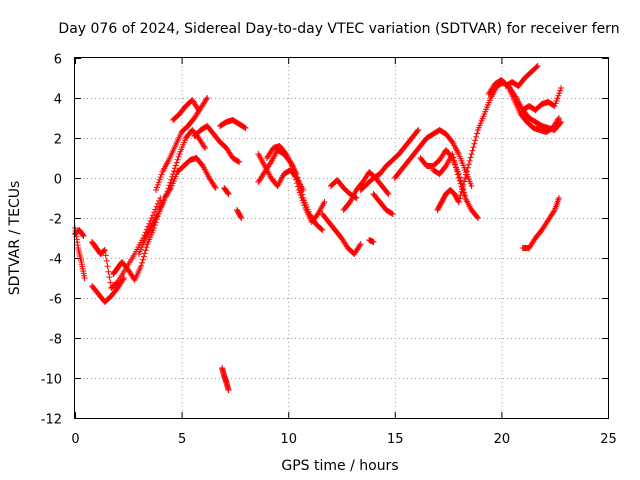  I want to click on series-arc-ac, so click(521, 76).